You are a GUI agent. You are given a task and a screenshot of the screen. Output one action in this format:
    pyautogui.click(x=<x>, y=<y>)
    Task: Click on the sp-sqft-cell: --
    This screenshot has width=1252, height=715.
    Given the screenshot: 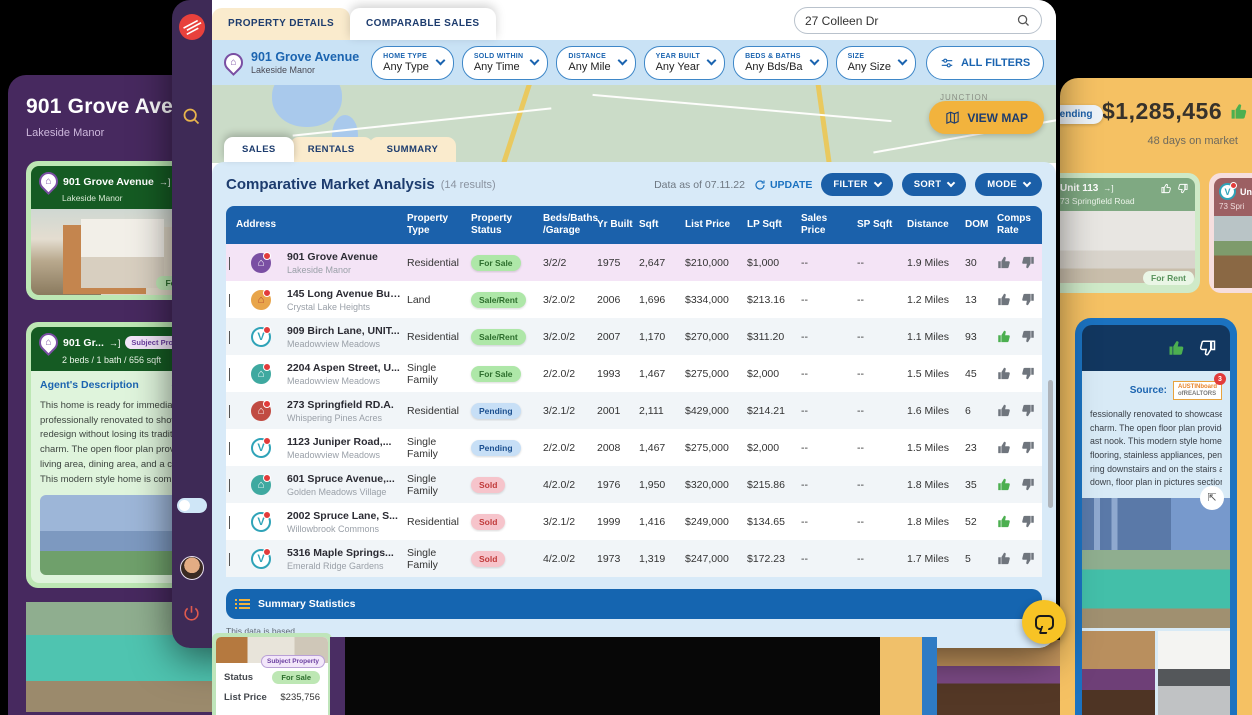 What is the action you would take?
    pyautogui.click(x=860, y=521)
    